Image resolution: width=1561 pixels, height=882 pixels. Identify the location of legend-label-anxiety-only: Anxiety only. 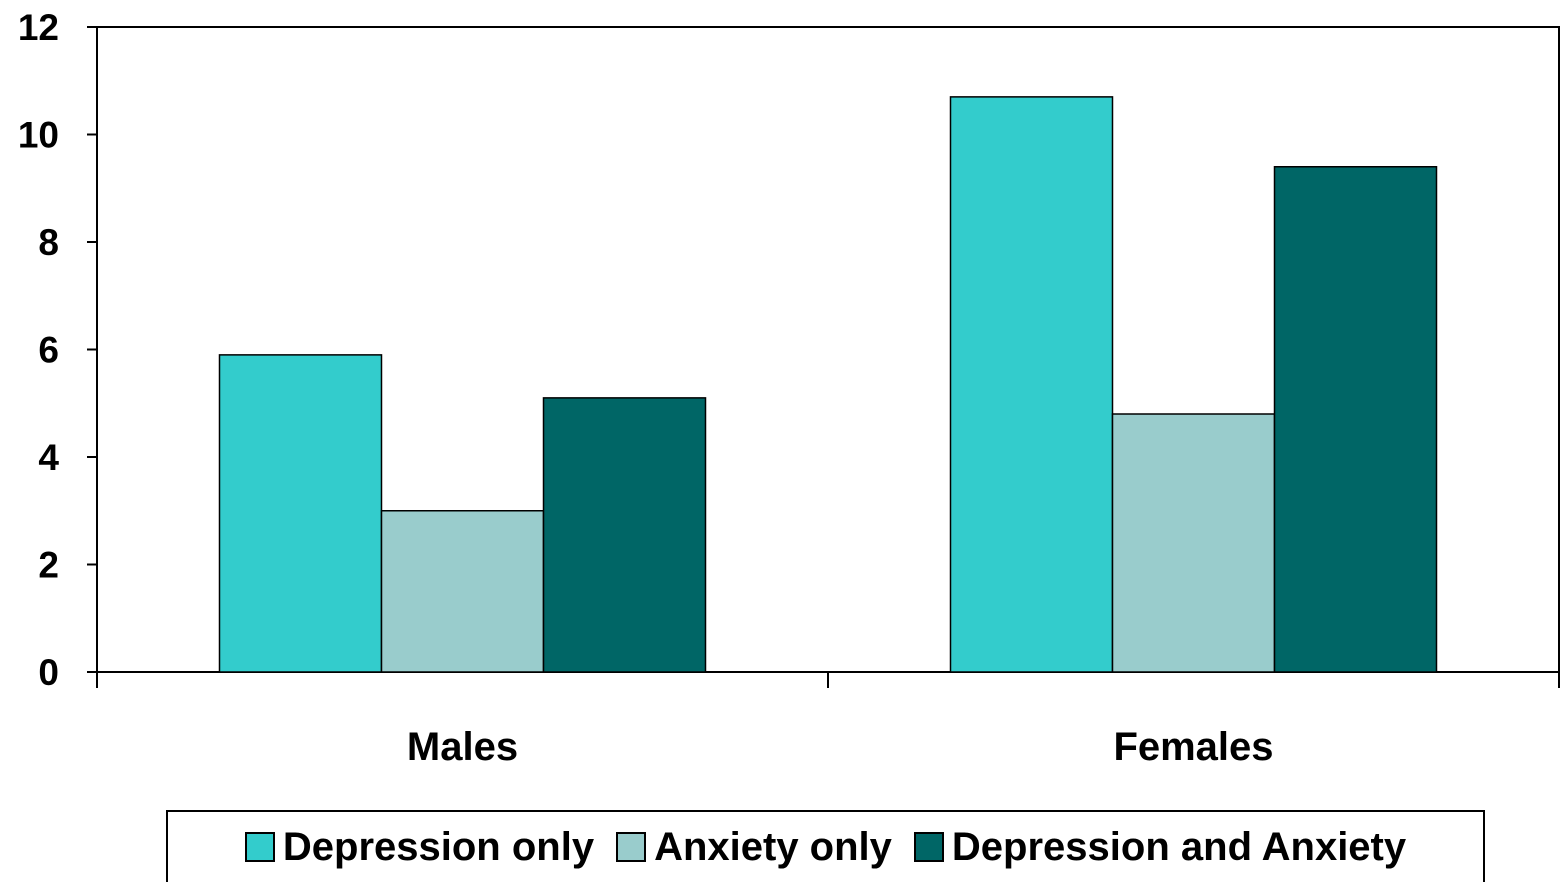
(773, 846).